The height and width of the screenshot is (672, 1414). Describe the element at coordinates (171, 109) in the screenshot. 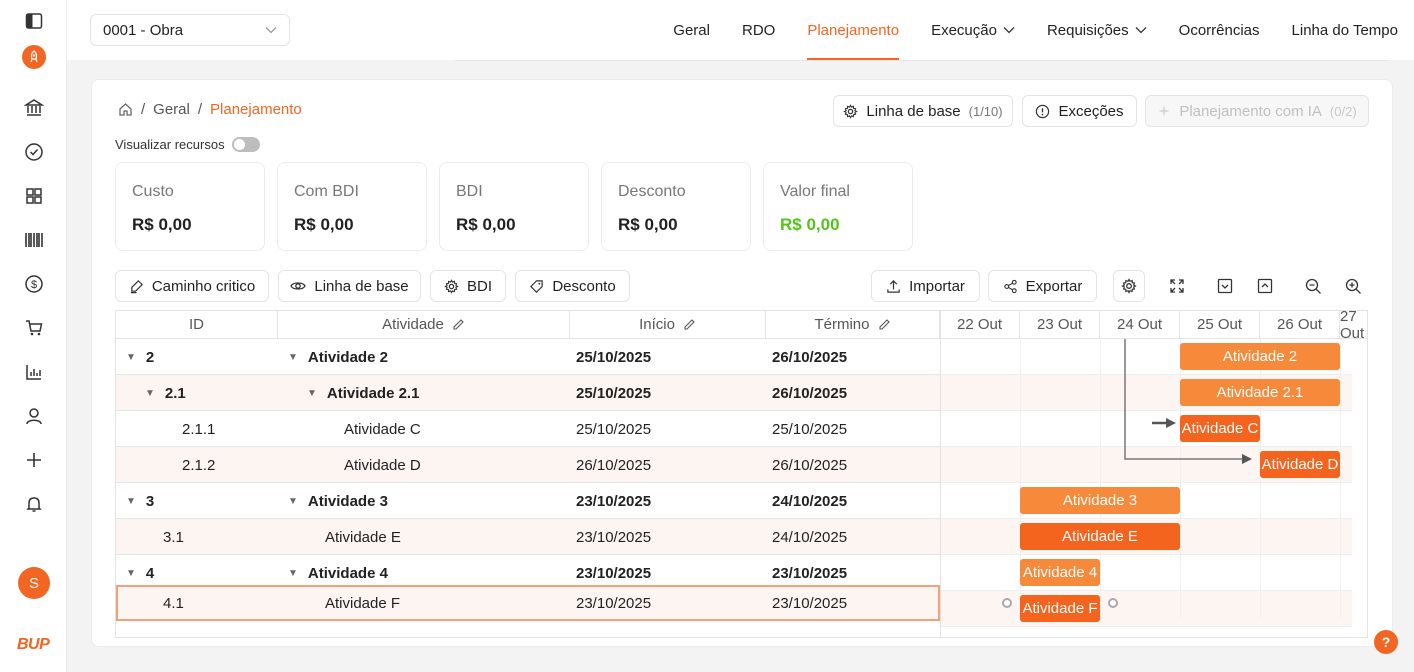

I see `breadcrumb-geral: Geral` at that location.